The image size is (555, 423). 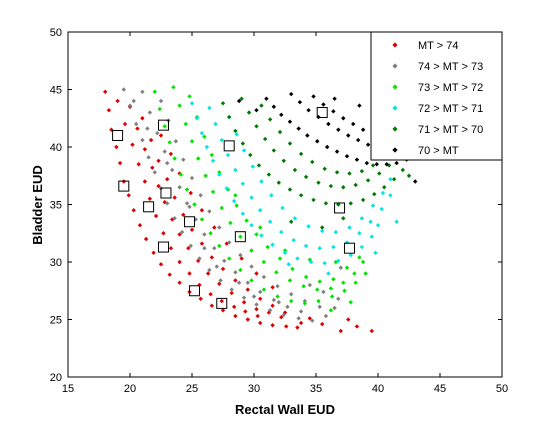 What do you see at coordinates (438, 151) in the screenshot?
I see `legend-label: 70 > MT` at bounding box center [438, 151].